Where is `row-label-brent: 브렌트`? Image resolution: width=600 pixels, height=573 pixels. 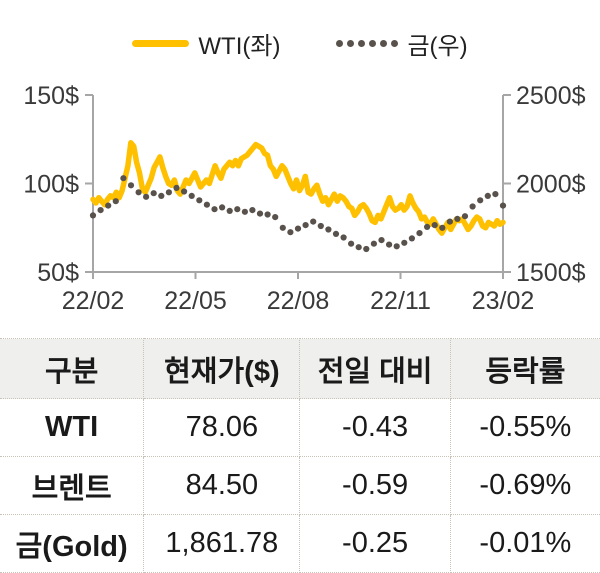 row-label-brent: 브렌트 is located at coordinates (72, 485).